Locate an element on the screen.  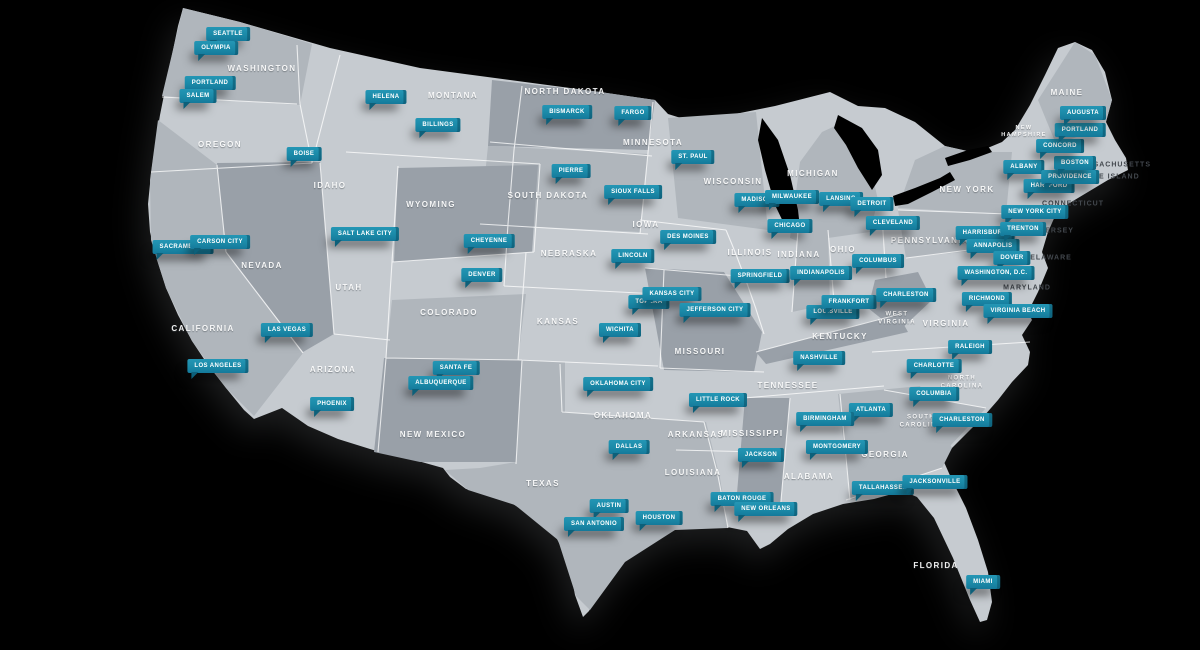
city-pin-columbus: COLUMBUS is located at coordinates (878, 264).